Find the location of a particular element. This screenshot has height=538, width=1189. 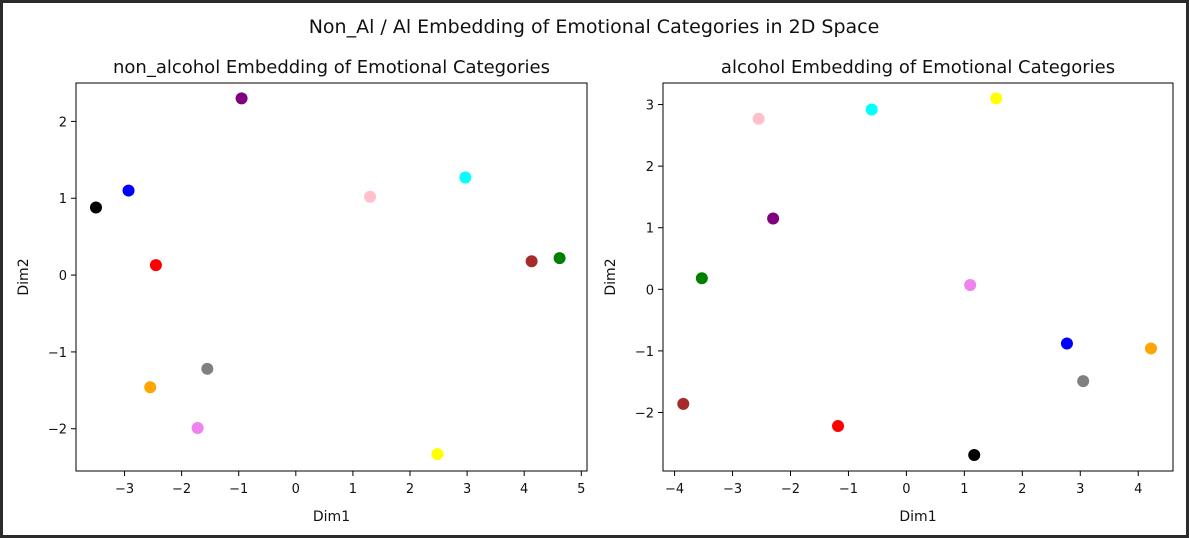

panel1-xtick-label: −2 is located at coordinates (181, 489).